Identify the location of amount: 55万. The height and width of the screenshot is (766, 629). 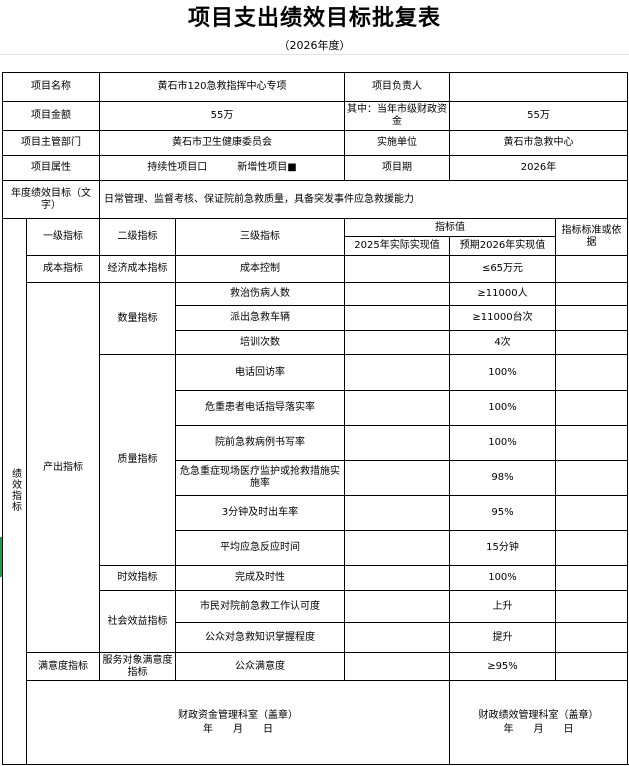
(222, 116).